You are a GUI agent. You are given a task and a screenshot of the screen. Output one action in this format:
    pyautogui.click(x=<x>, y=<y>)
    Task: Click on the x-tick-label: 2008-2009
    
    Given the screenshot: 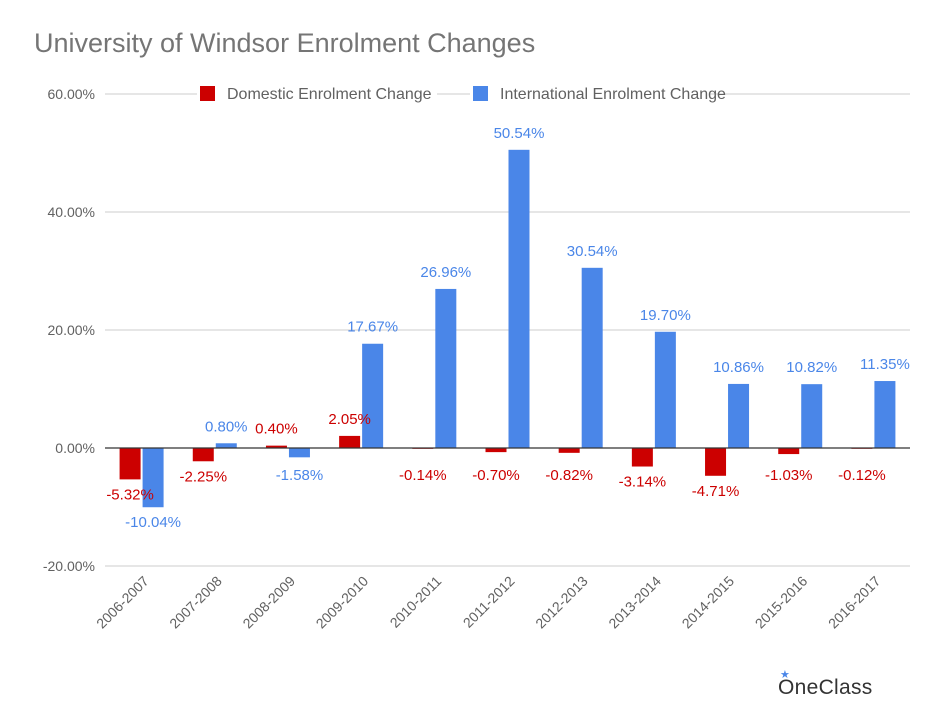 What is the action you would take?
    pyautogui.click(x=268, y=602)
    